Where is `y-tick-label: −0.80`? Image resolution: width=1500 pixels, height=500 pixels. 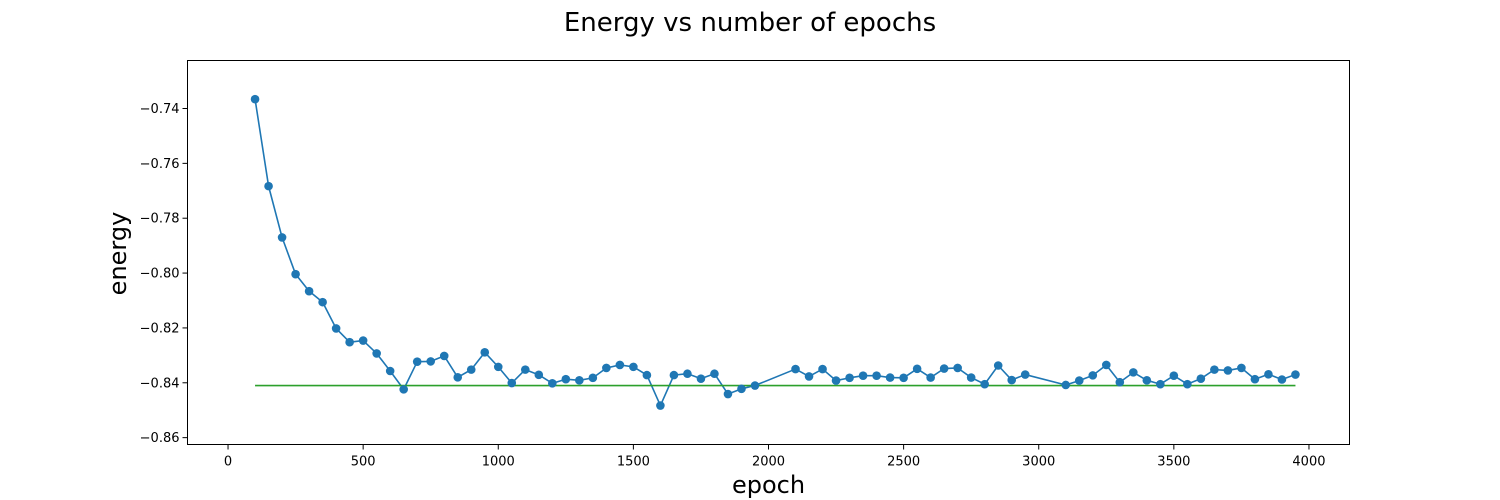
y-tick-label: −0.80 is located at coordinates (160, 274).